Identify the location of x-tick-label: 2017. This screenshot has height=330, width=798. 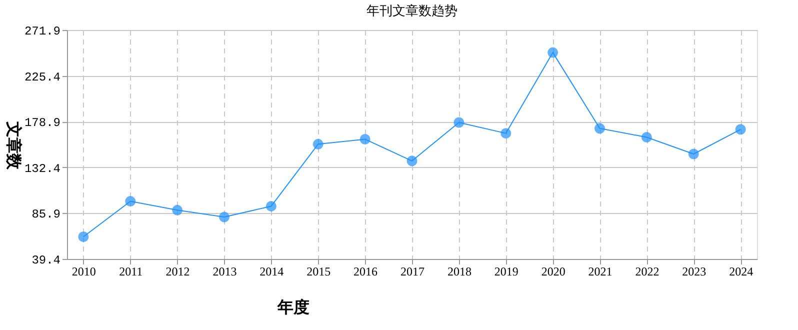
(412, 271).